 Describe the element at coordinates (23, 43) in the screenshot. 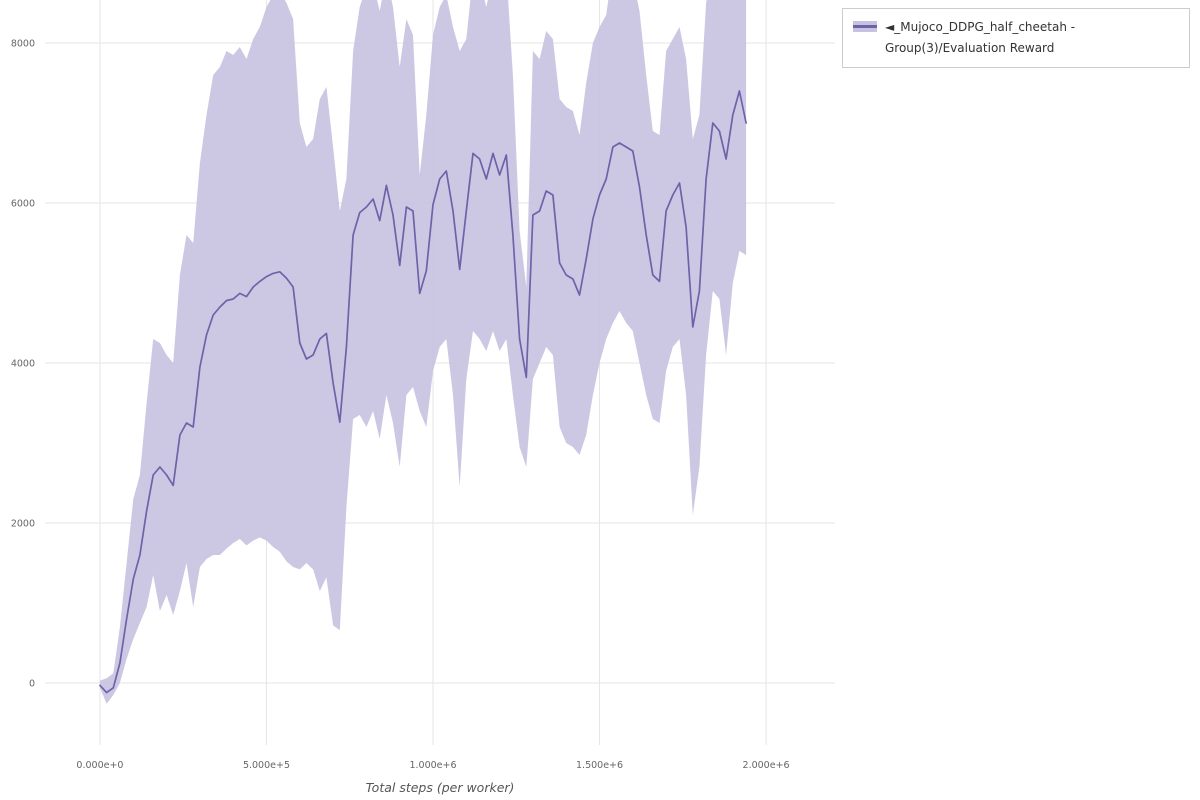

I see `y-tick-label: 8000` at that location.